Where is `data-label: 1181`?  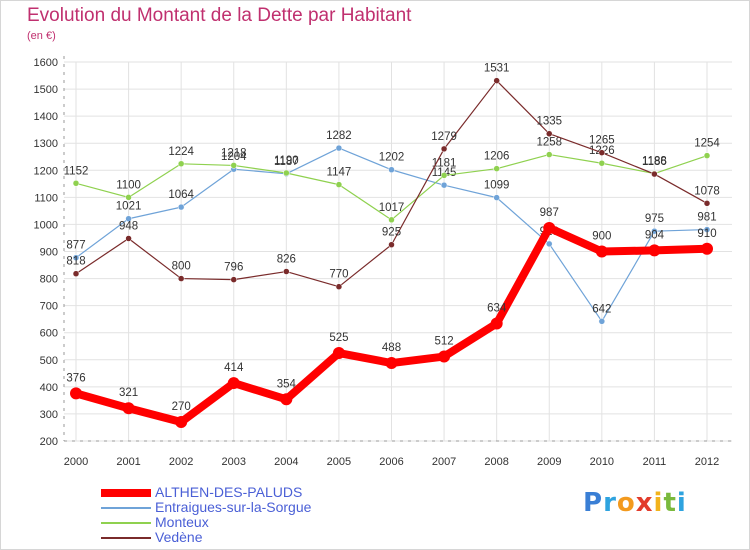
data-label: 1181 is located at coordinates (444, 163).